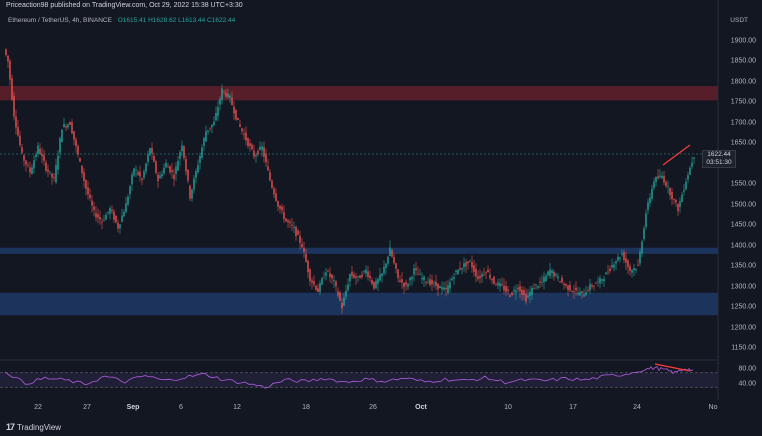 The width and height of the screenshot is (762, 436). Describe the element at coordinates (33, 427) in the screenshot. I see `tradingview-brand: 17 TradingView` at that location.